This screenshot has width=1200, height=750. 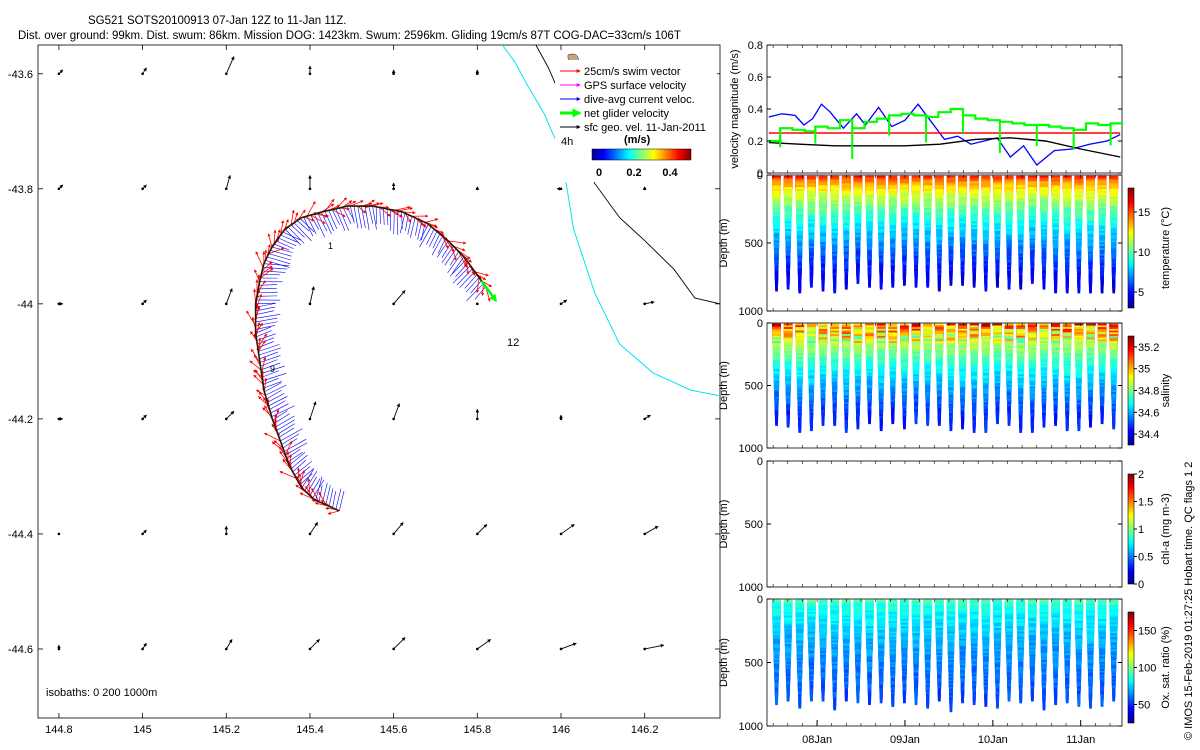 I want to click on velocity-ylabel: velocity magnitude (m/s), so click(x=735, y=108).